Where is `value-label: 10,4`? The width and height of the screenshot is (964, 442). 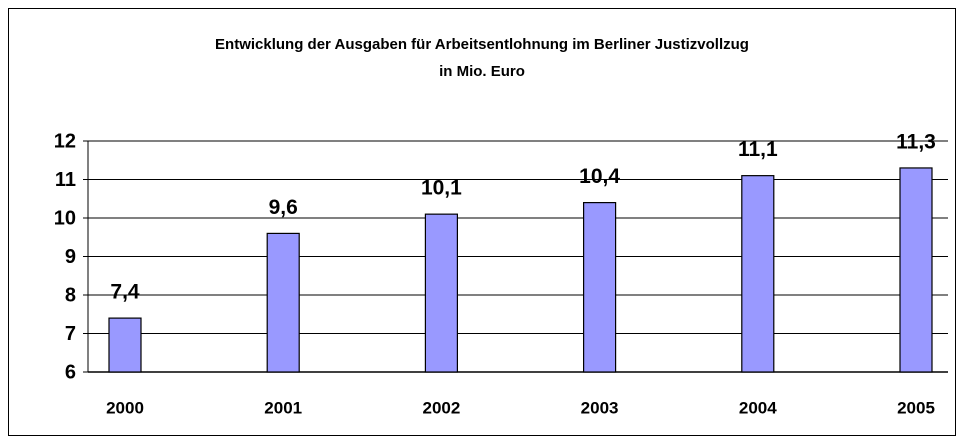 value-label: 10,4 is located at coordinates (599, 176).